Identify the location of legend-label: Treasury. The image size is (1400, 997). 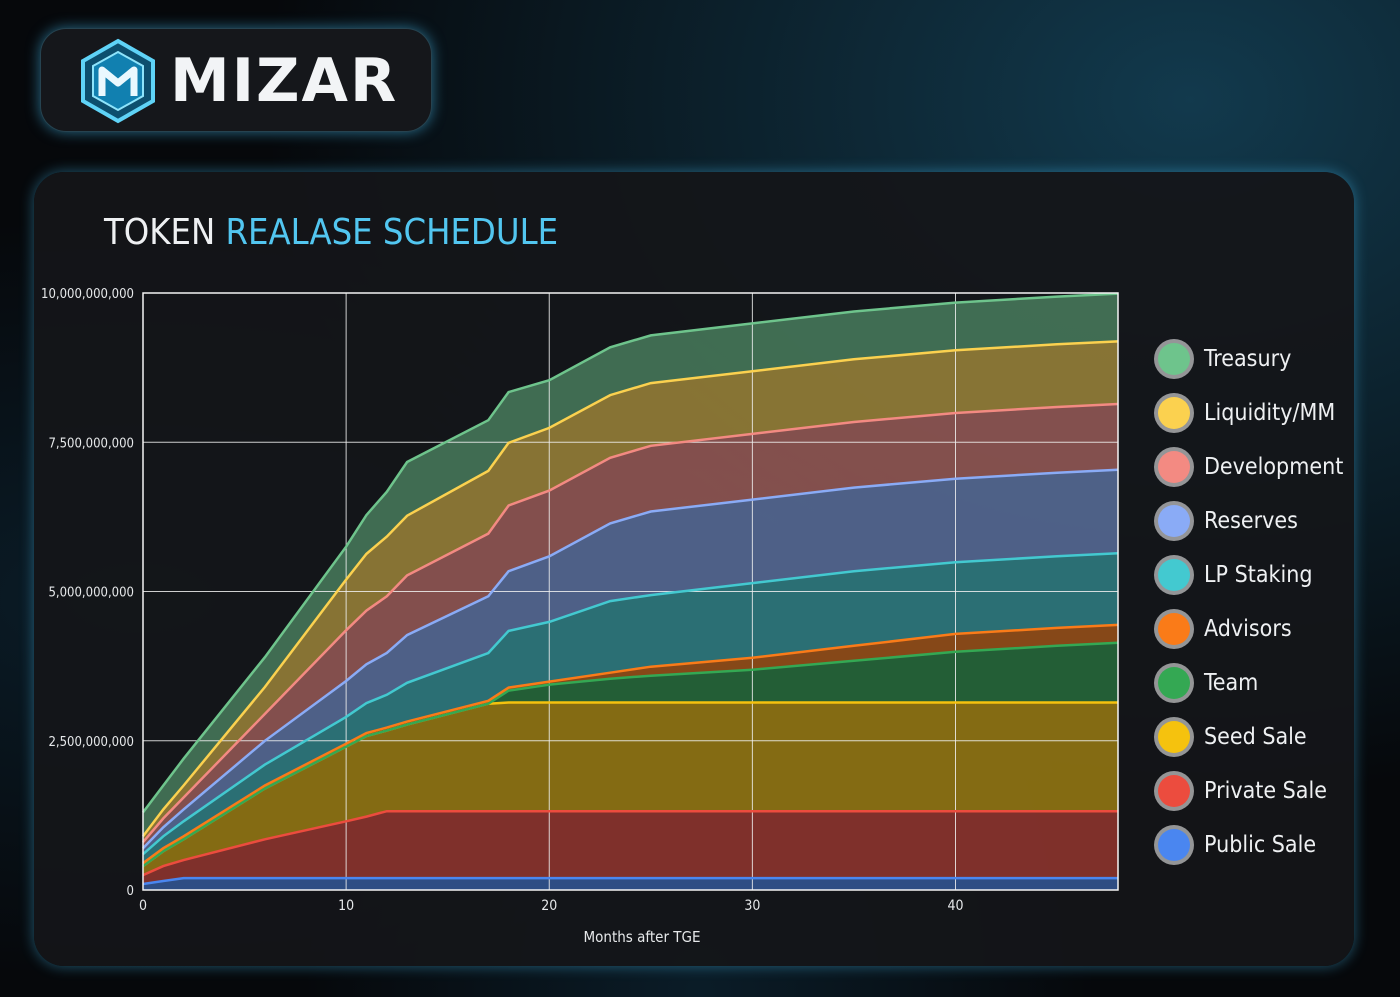
(1248, 359).